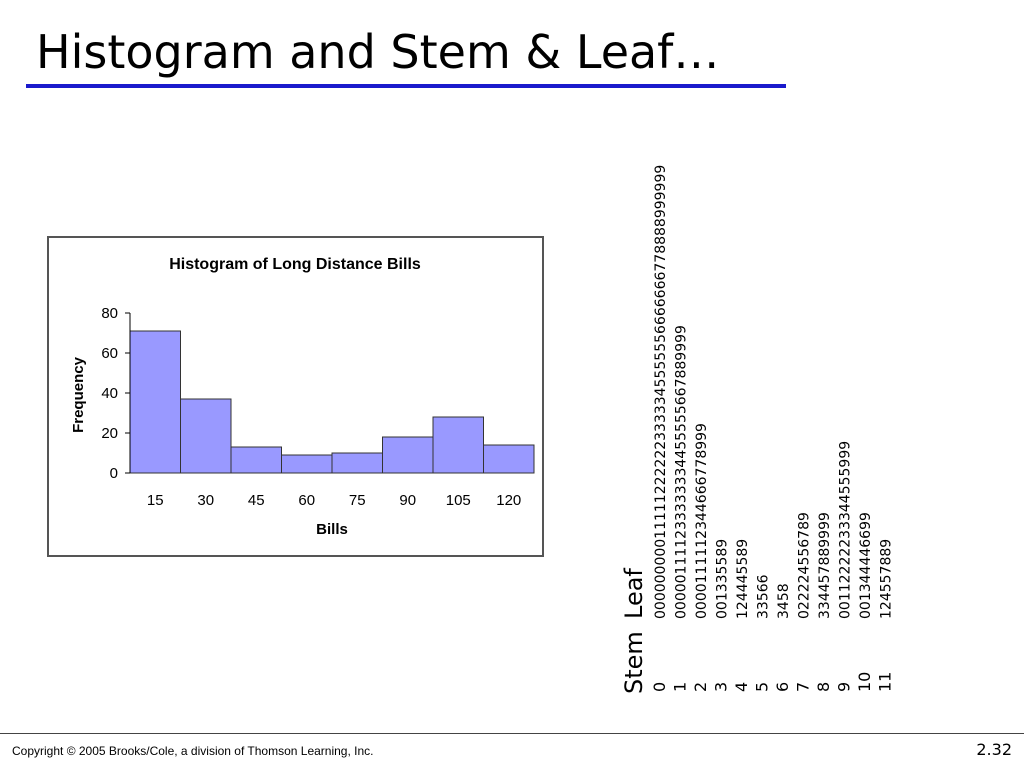  What do you see at coordinates (332, 529) in the screenshot?
I see `x-axis-label: Bills` at bounding box center [332, 529].